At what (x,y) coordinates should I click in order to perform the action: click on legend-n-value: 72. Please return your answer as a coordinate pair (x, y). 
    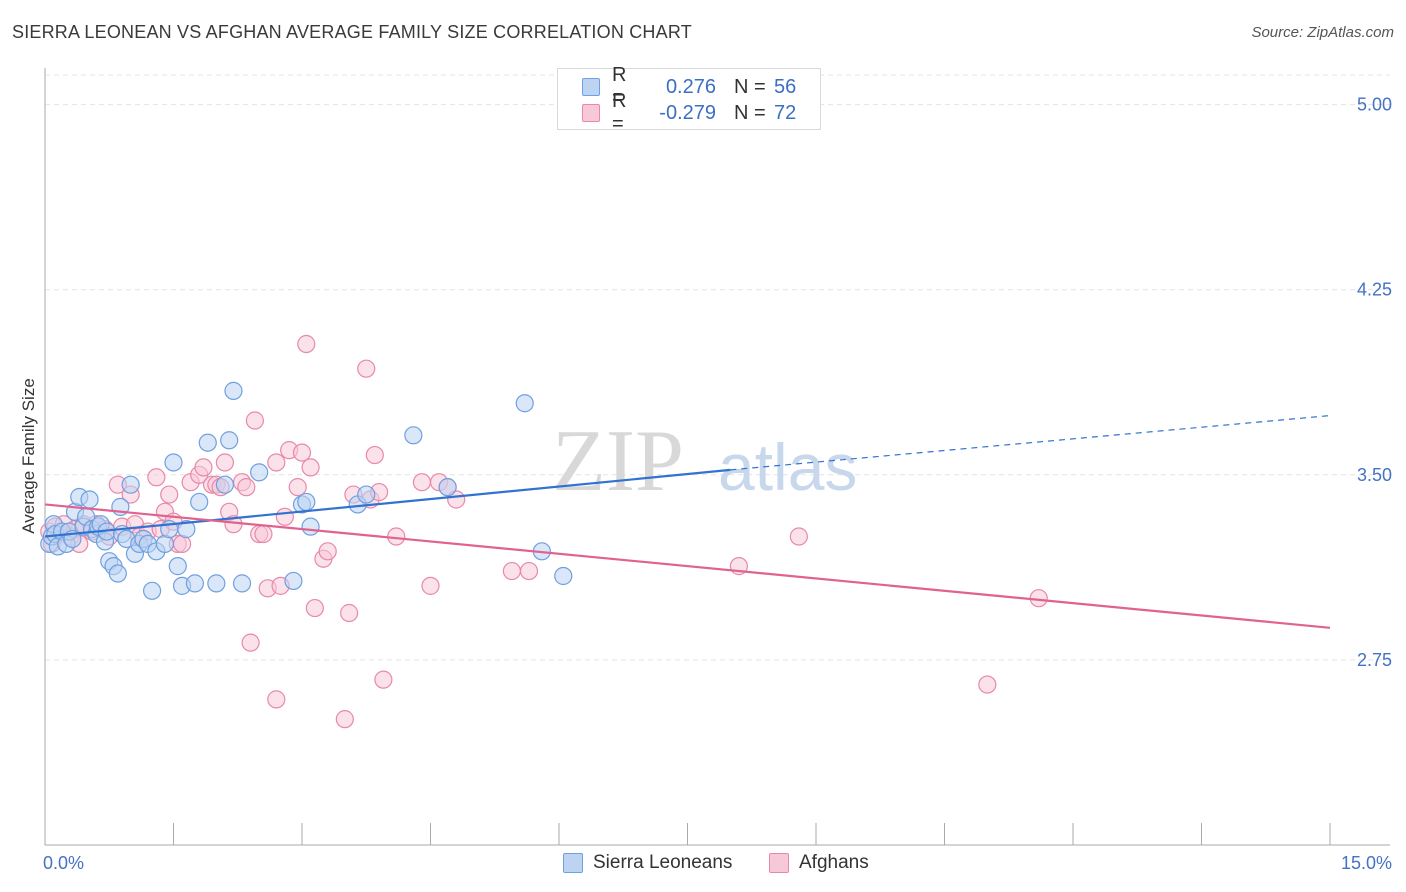
    Looking at the image, I should click on (785, 112).